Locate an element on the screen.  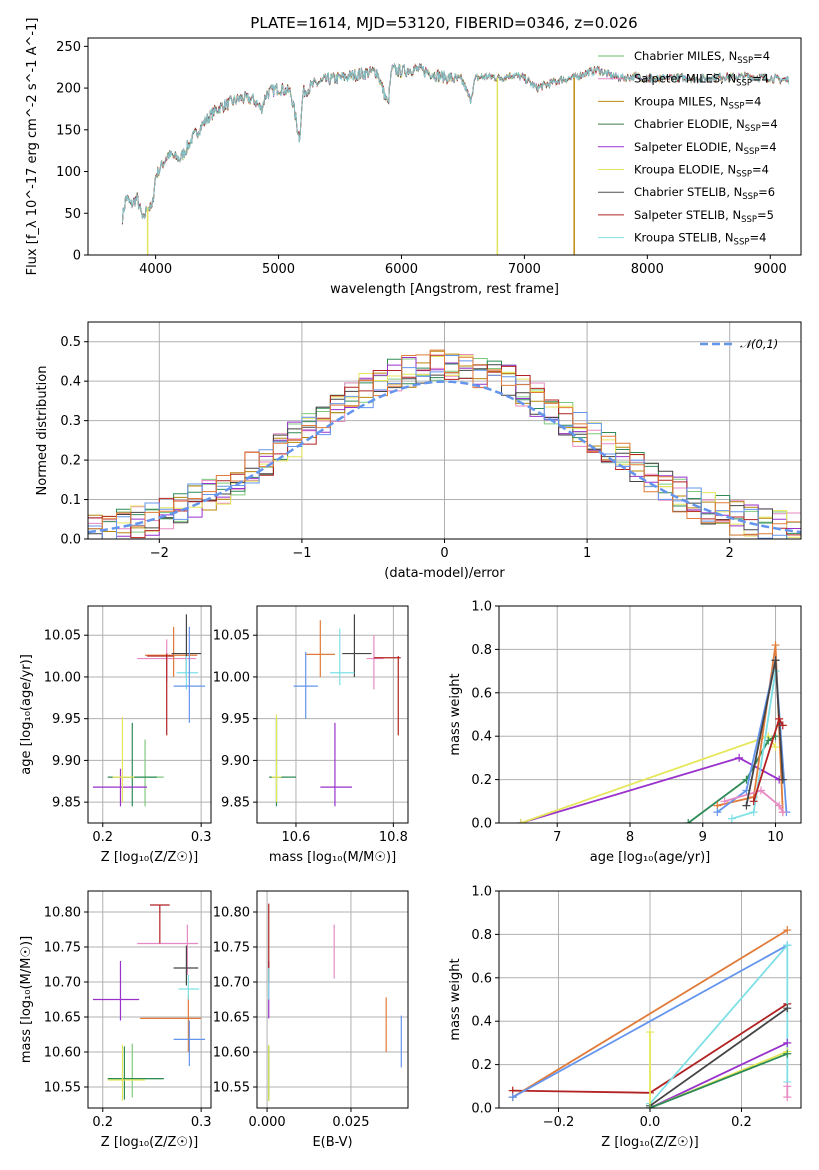
x-axis-label: mass [log₁₀(M/M☉)] is located at coordinates (332, 857).